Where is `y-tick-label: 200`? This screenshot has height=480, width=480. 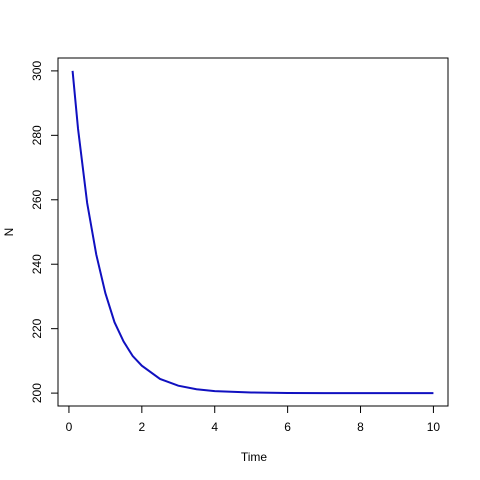 y-tick-label: 200 is located at coordinates (37, 393).